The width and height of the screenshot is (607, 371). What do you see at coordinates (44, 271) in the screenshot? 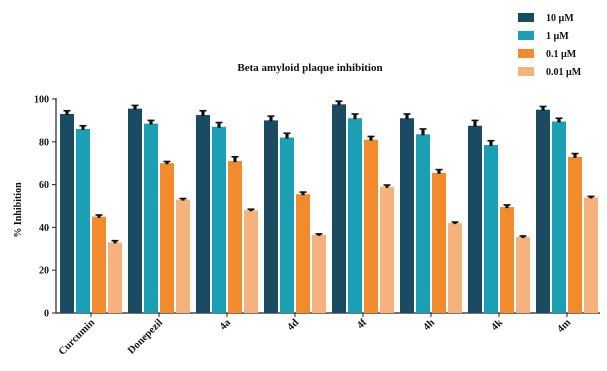
I see `y-tick-label: 20` at bounding box center [44, 271].